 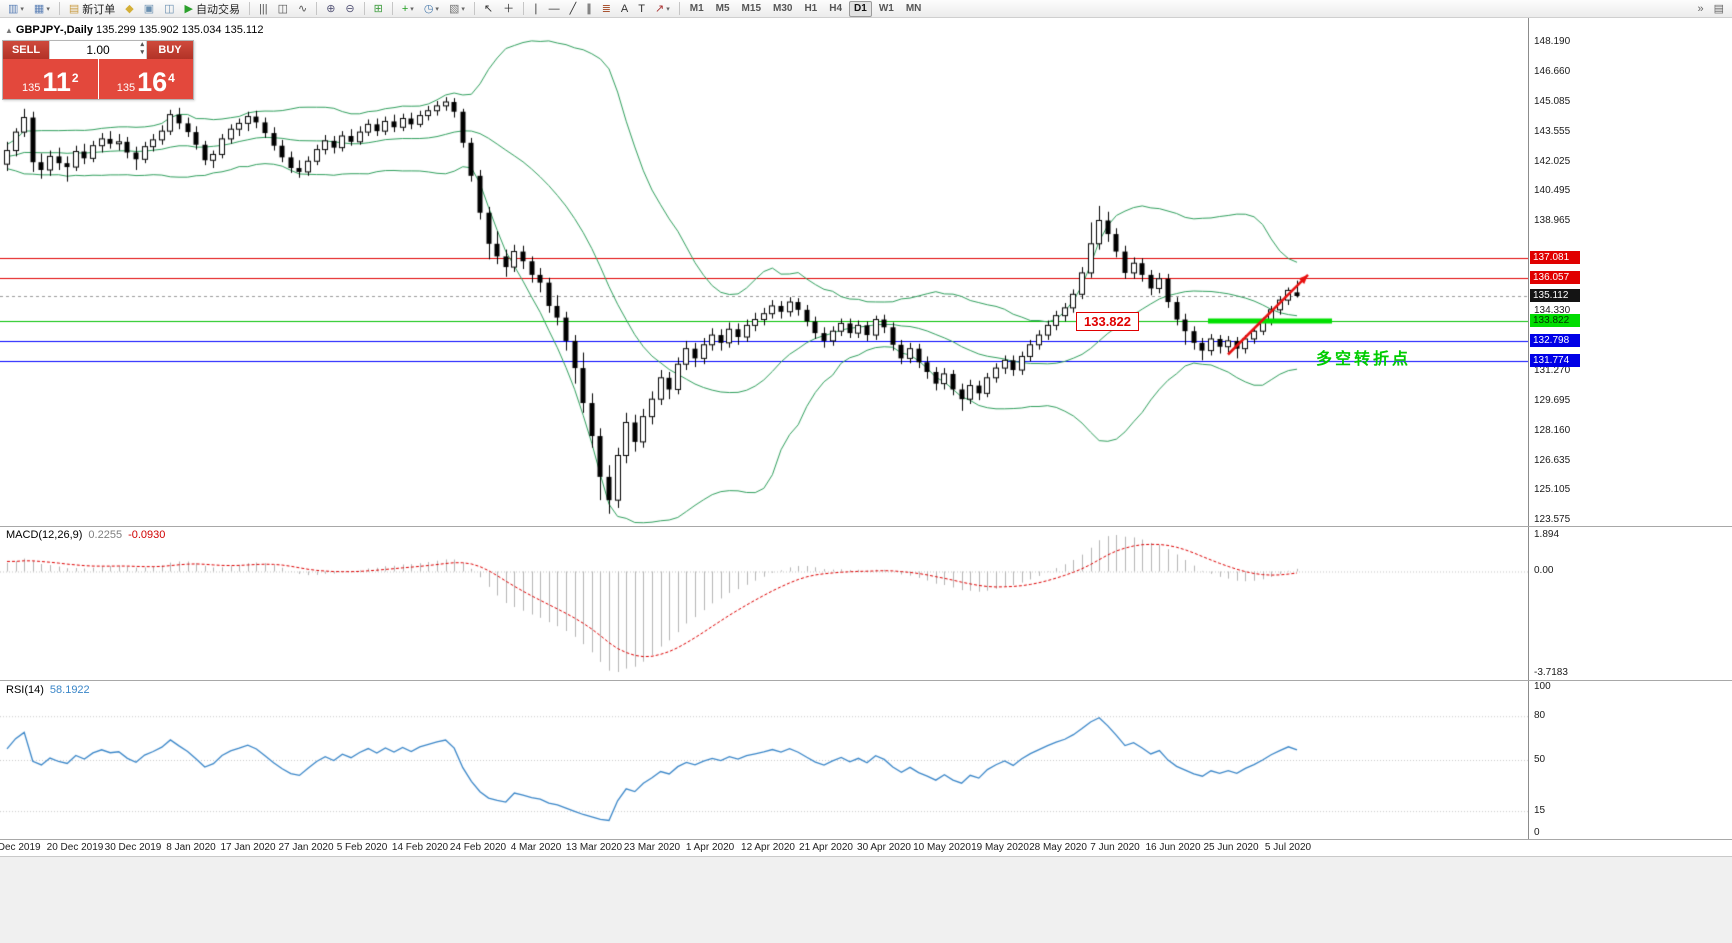 I want to click on price-axis-label: 138.965, so click(x=1552, y=221).